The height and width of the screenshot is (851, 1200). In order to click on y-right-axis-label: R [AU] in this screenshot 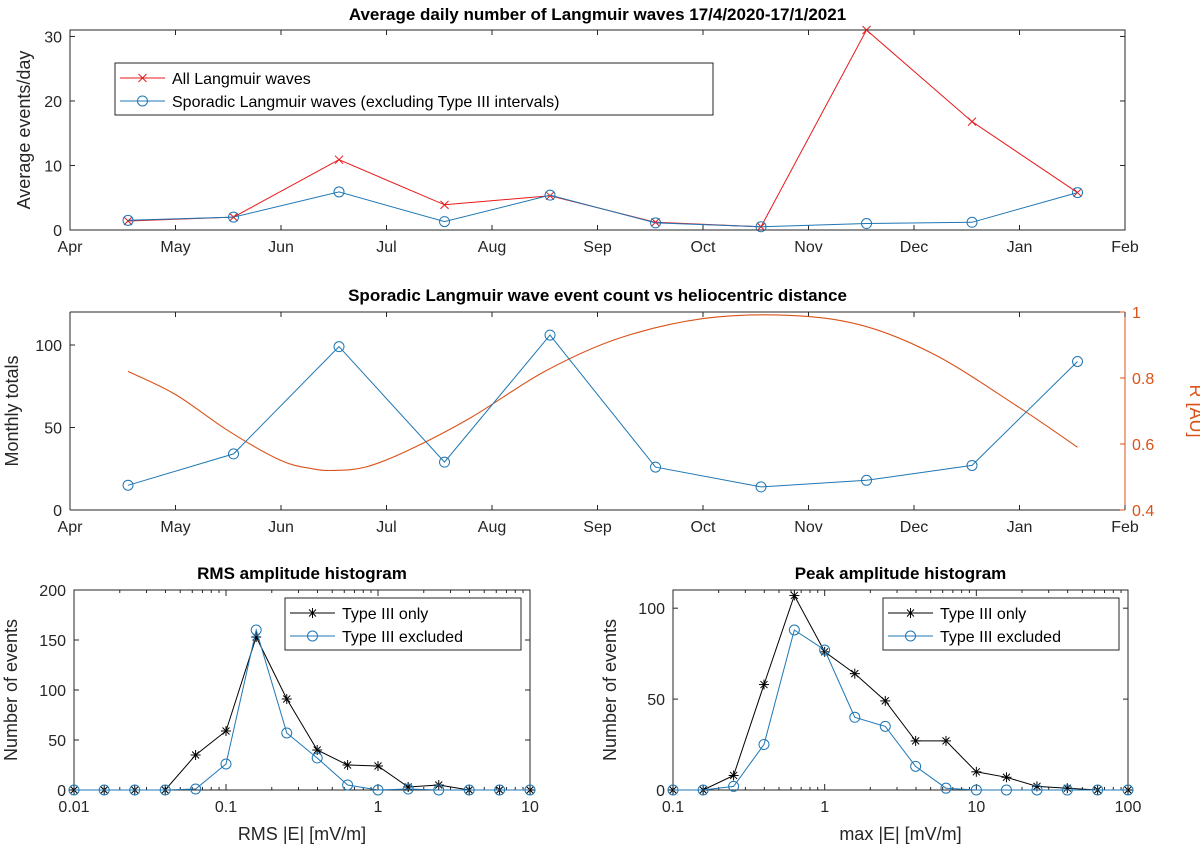, I will do `click(1193, 410)`.